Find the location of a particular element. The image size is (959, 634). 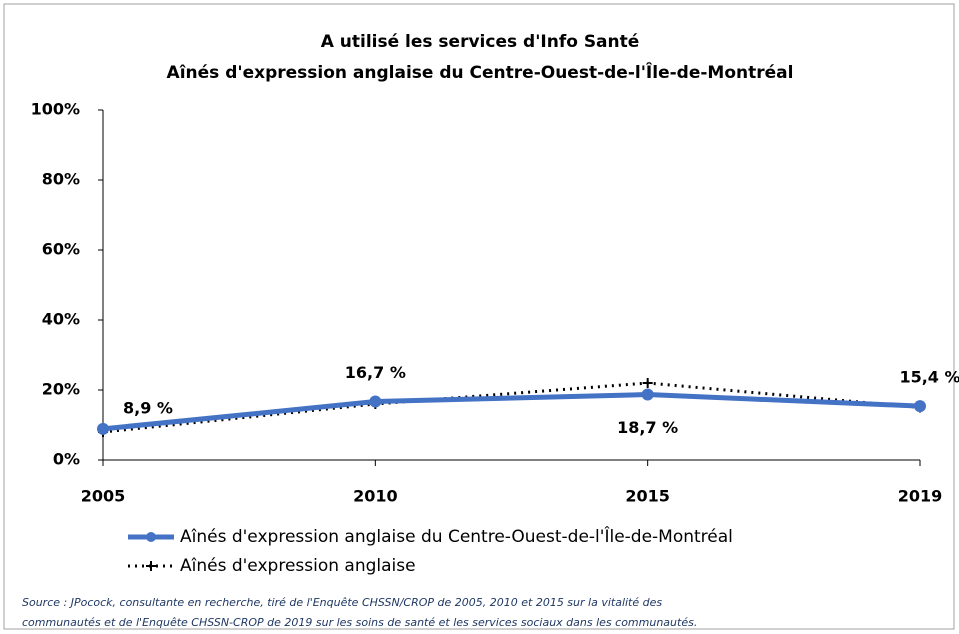

x-tick-label: 2010 is located at coordinates (375, 496).